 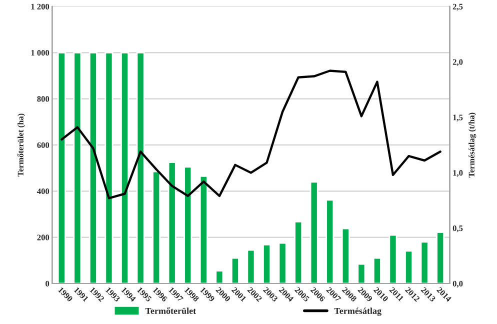 I want to click on y-tick-label: 1 000, so click(x=40, y=53).